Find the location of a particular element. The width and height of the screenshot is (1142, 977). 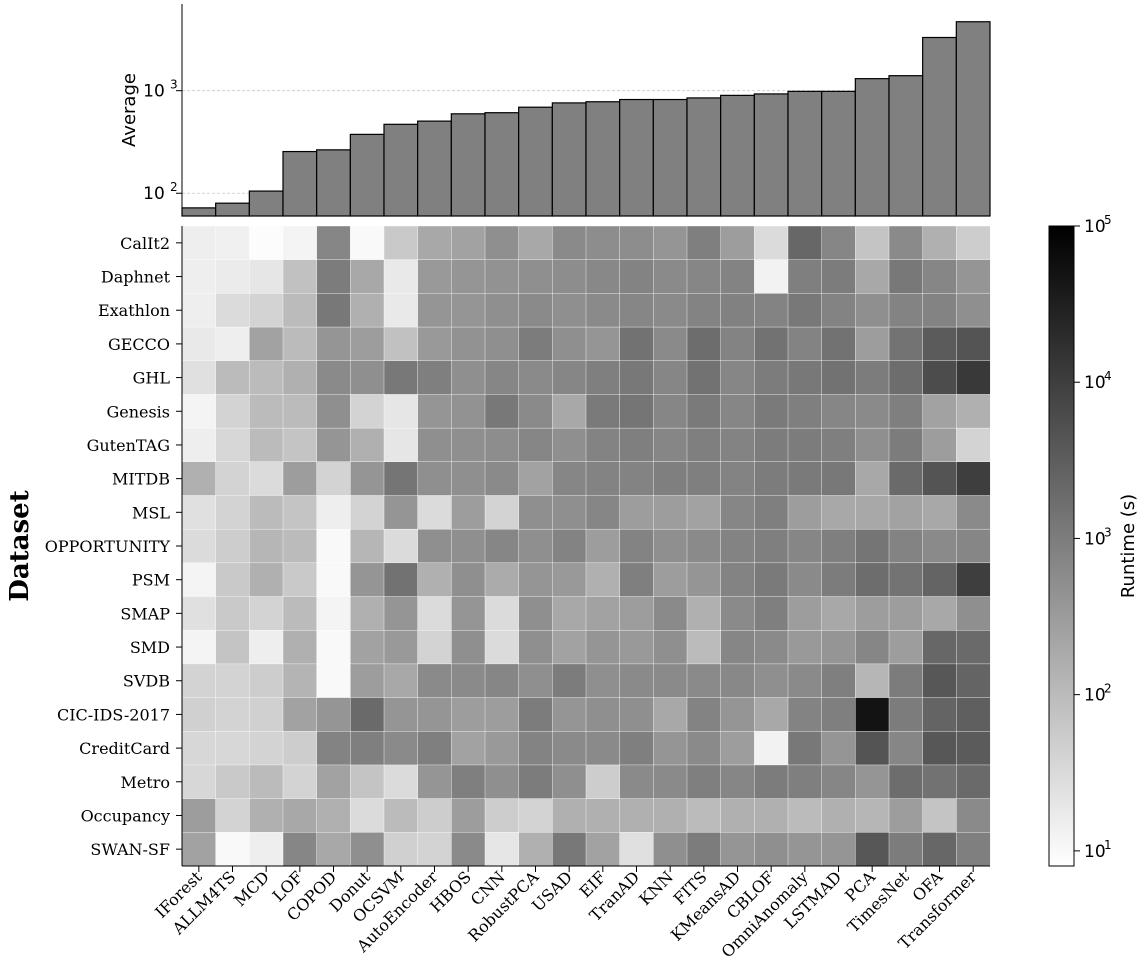

heatmap-cell-SMAP-LSTMAD is located at coordinates (838, 613).